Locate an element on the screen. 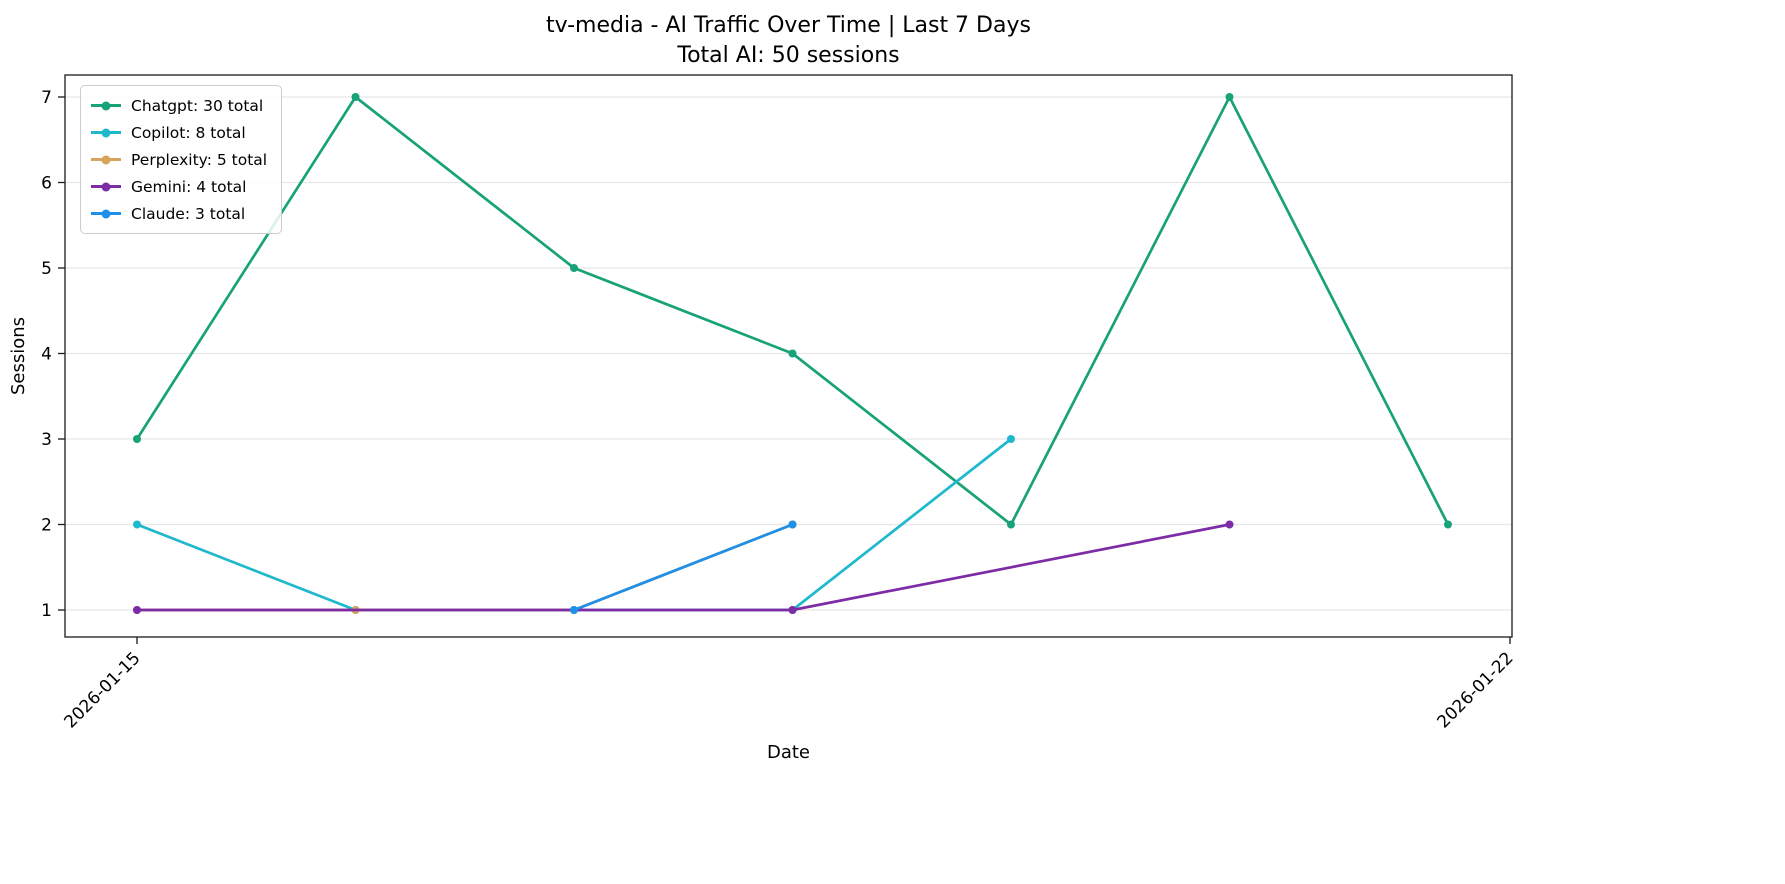  legend-item-chatgpt: Chatgpt: 30 total is located at coordinates (179, 105).